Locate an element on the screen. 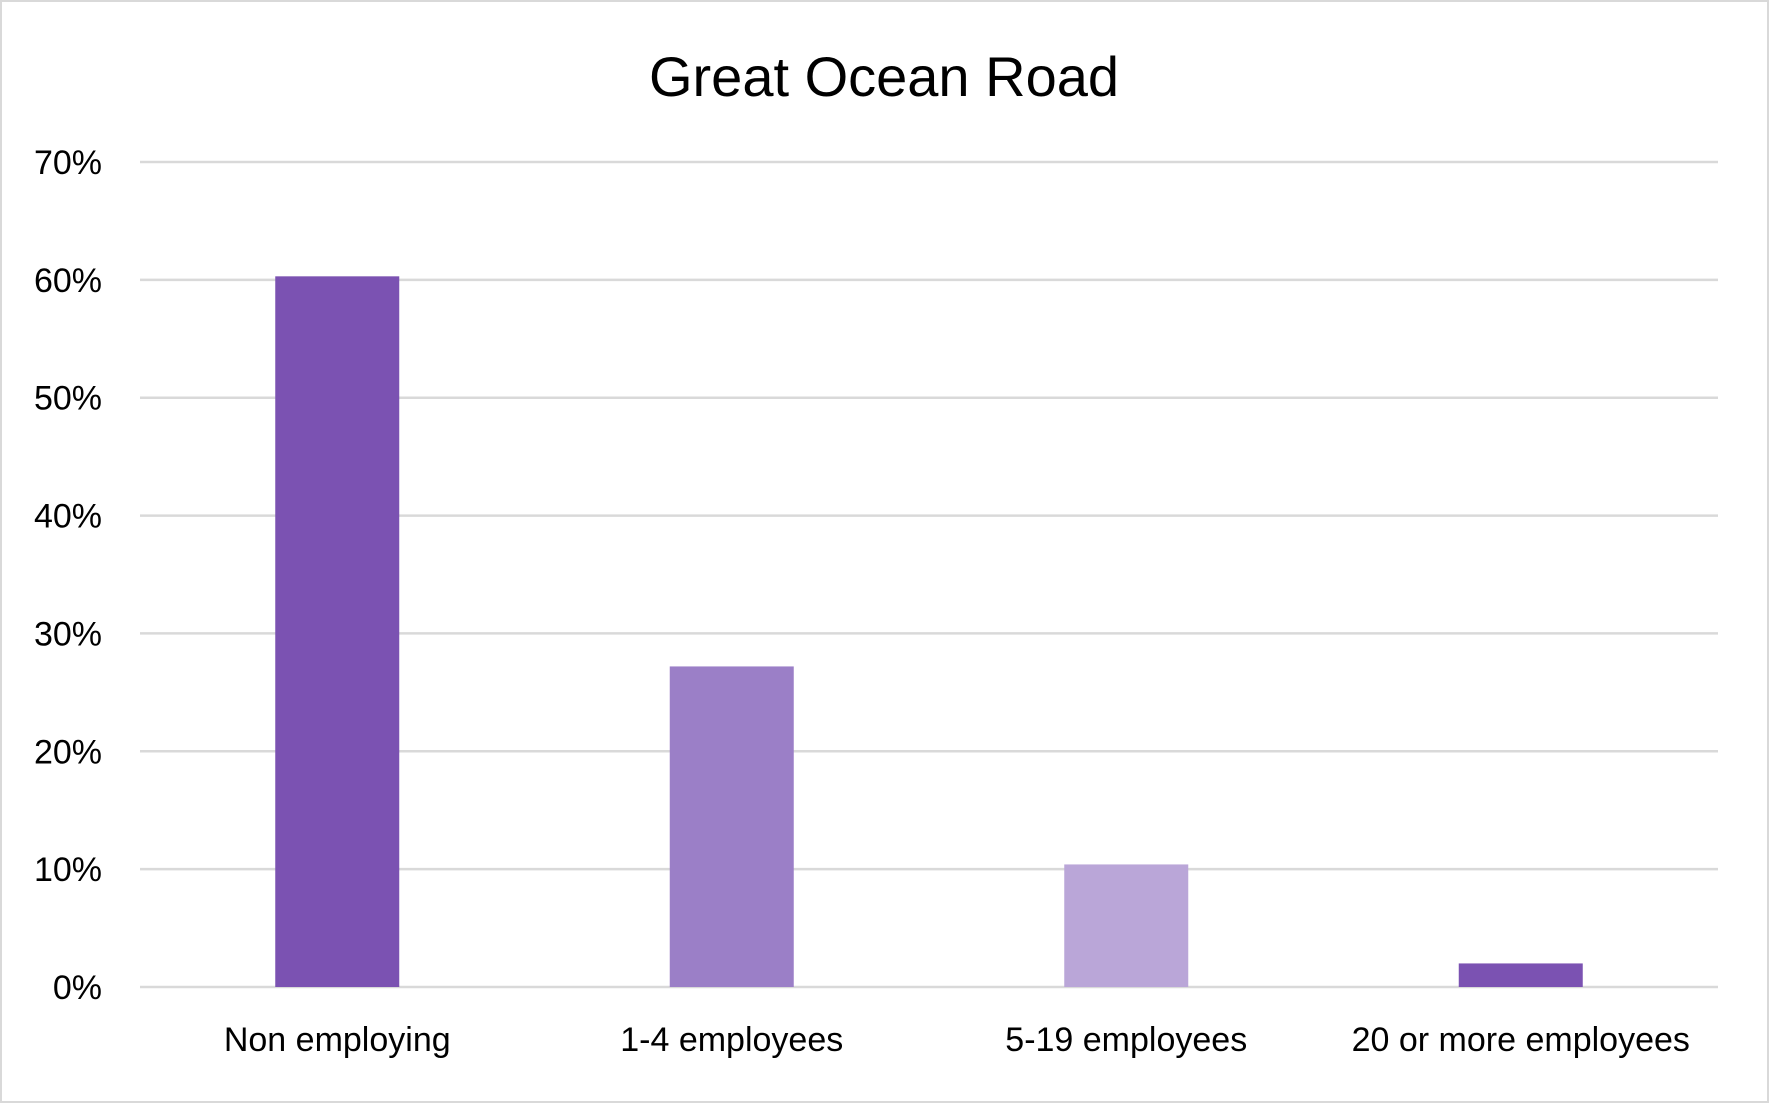  x-category-label: Non employing is located at coordinates (337, 1040).